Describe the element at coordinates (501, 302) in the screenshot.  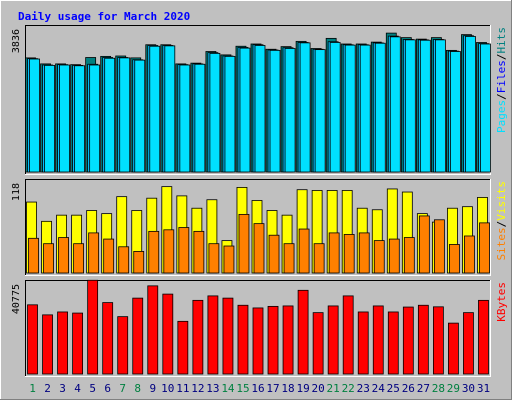
I see `panel-bottom-legend-item: KBytes` at that location.